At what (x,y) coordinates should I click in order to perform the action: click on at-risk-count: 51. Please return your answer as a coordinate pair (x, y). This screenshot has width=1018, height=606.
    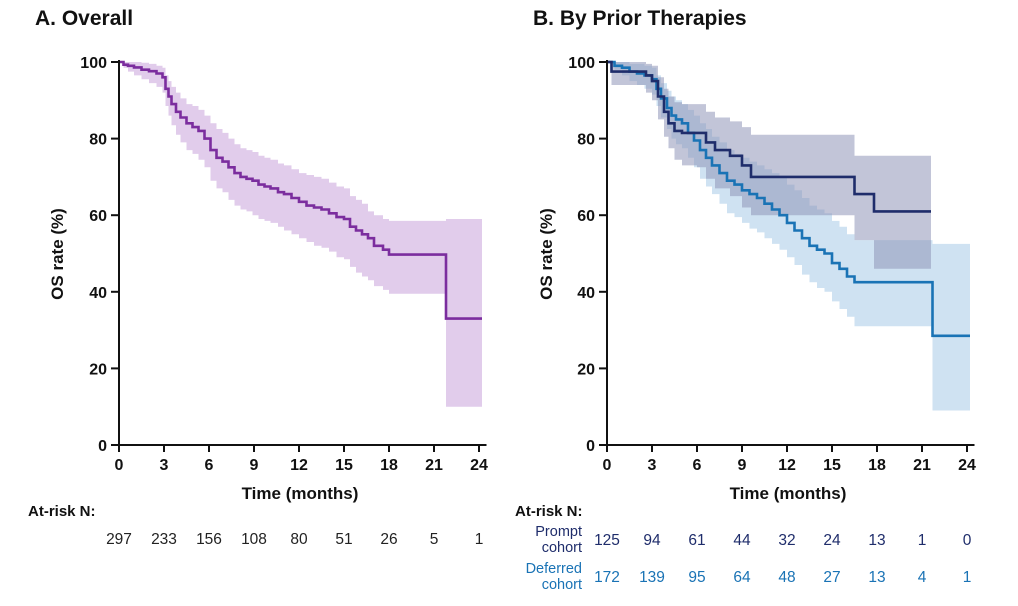
    Looking at the image, I should click on (343, 539).